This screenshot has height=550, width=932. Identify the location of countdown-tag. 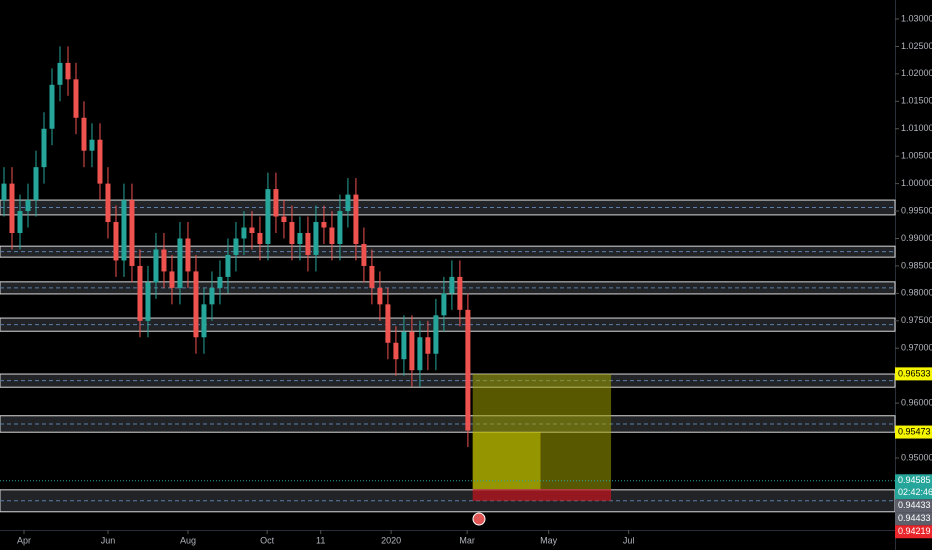
(913, 493).